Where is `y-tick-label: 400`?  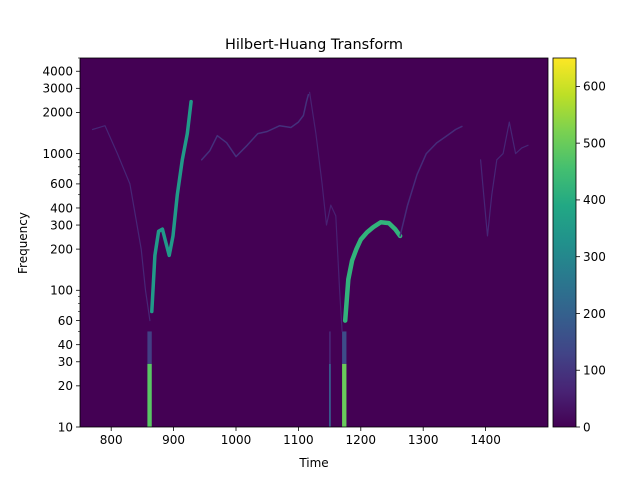 y-tick-label: 400 is located at coordinates (61, 208).